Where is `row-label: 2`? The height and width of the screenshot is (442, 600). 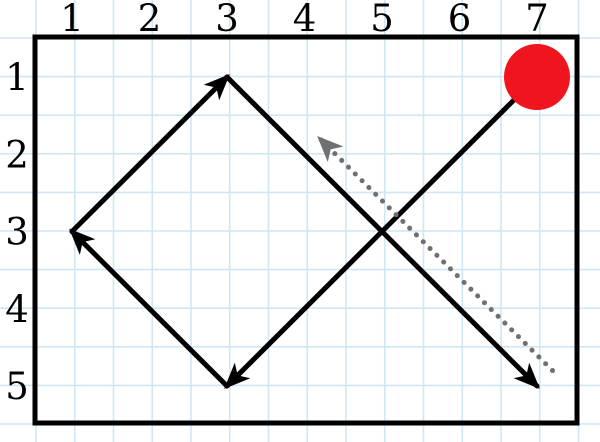
row-label: 2 is located at coordinates (17, 154).